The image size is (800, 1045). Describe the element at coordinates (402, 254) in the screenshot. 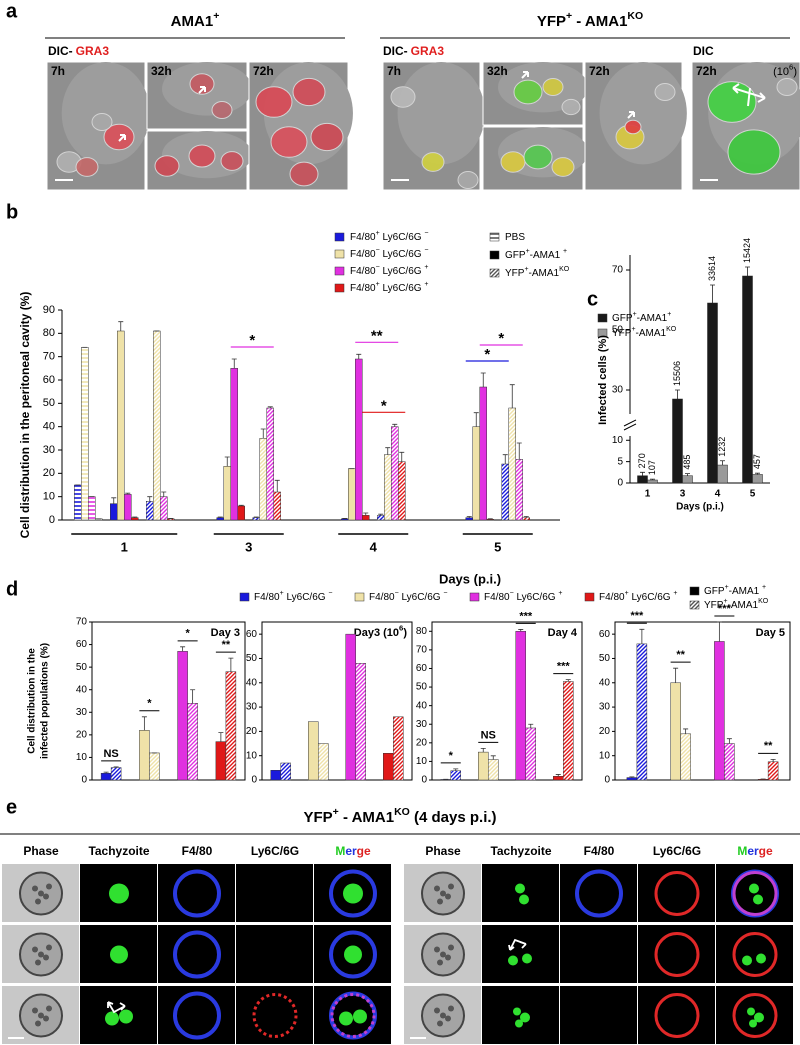

I see `legend-label-part: Ly6C/6G` at that location.